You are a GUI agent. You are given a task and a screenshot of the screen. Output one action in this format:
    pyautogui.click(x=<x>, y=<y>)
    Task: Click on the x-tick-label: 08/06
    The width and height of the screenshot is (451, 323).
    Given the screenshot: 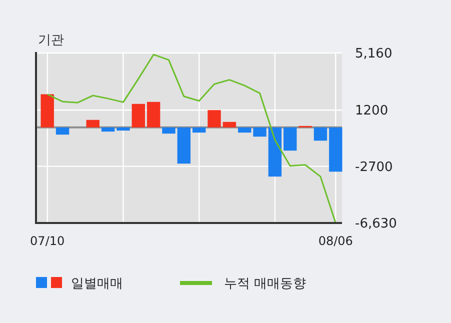 What is the action you would take?
    pyautogui.click(x=335, y=241)
    